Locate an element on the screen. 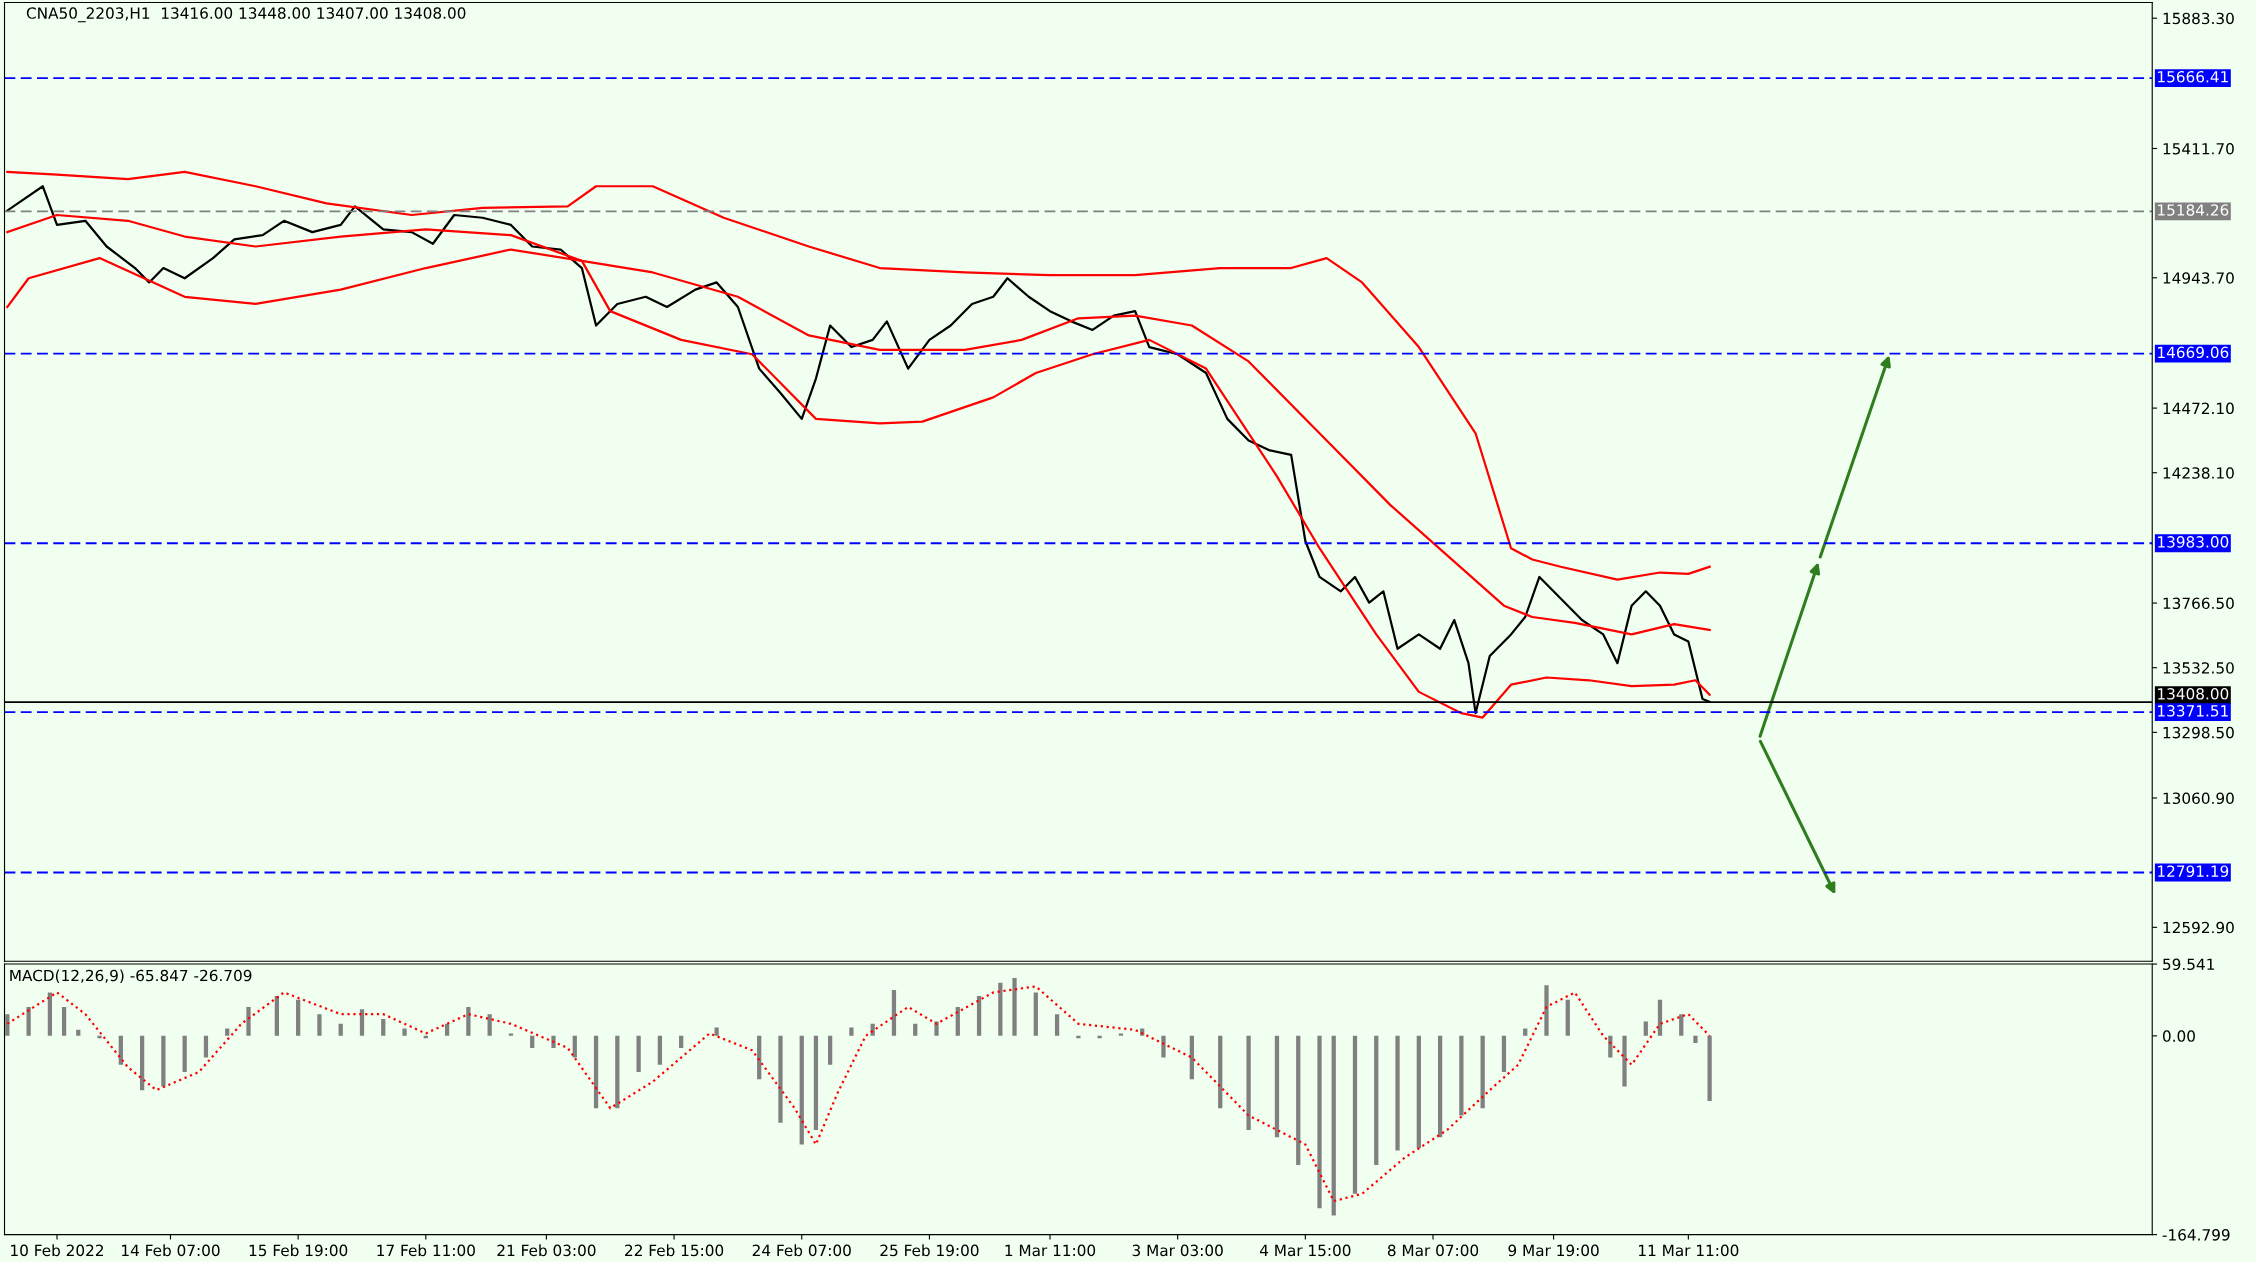 The height and width of the screenshot is (1262, 2256). x-tick-label: 10 Feb 2022 is located at coordinates (57, 1250).